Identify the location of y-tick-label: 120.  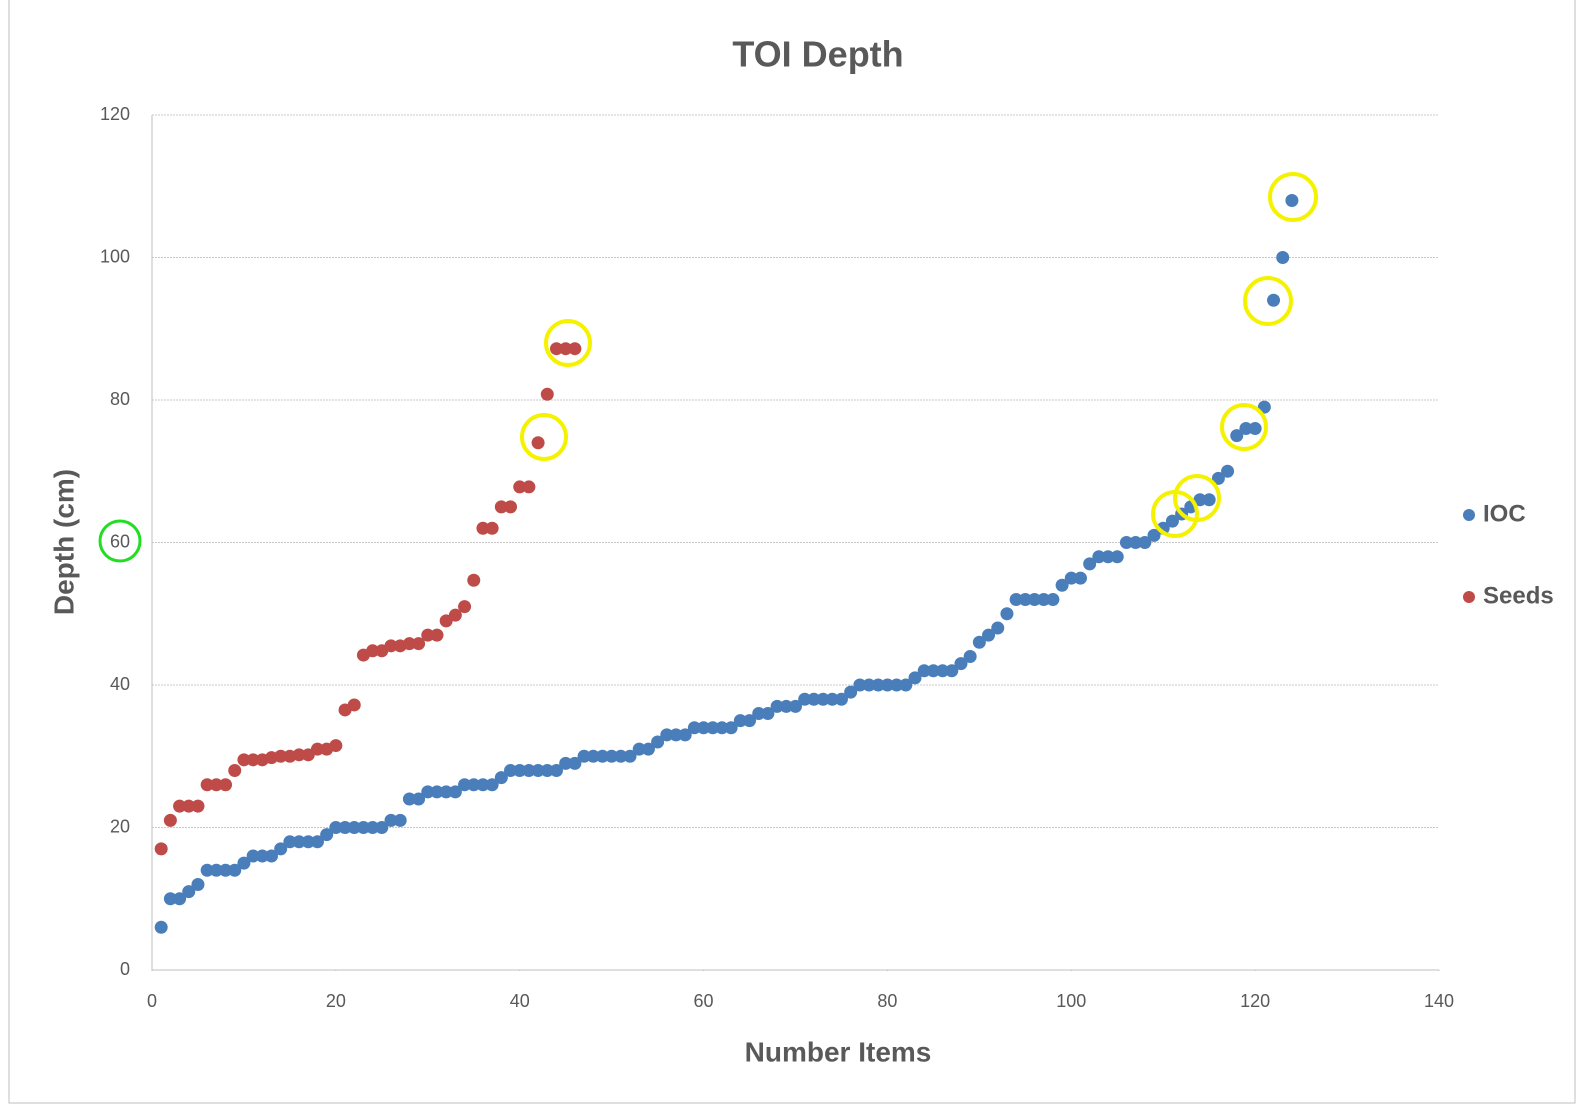
(115, 114).